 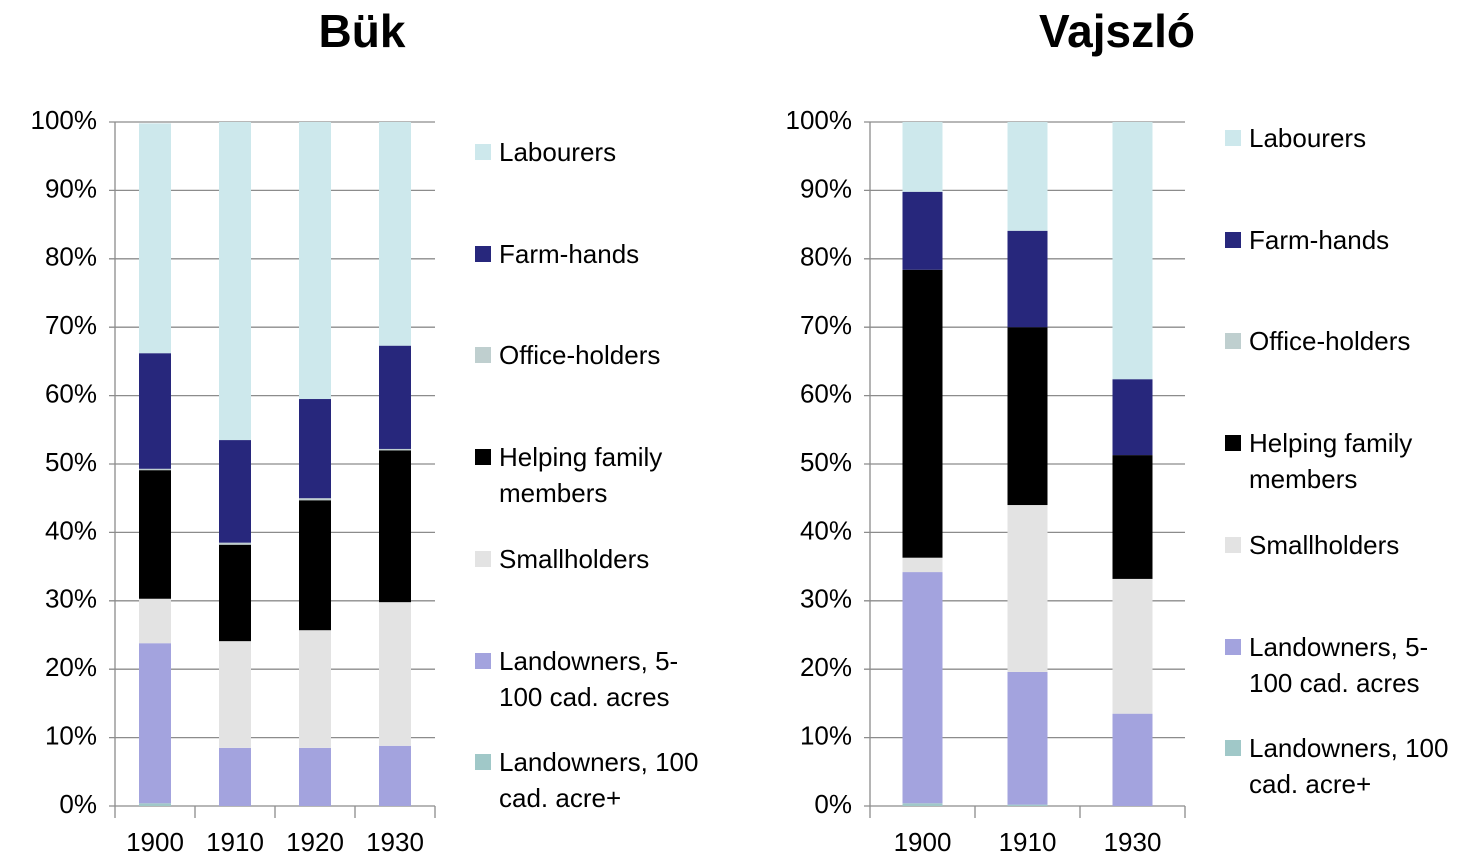 I want to click on legend-entry: Farm-hands, so click(x=592, y=254).